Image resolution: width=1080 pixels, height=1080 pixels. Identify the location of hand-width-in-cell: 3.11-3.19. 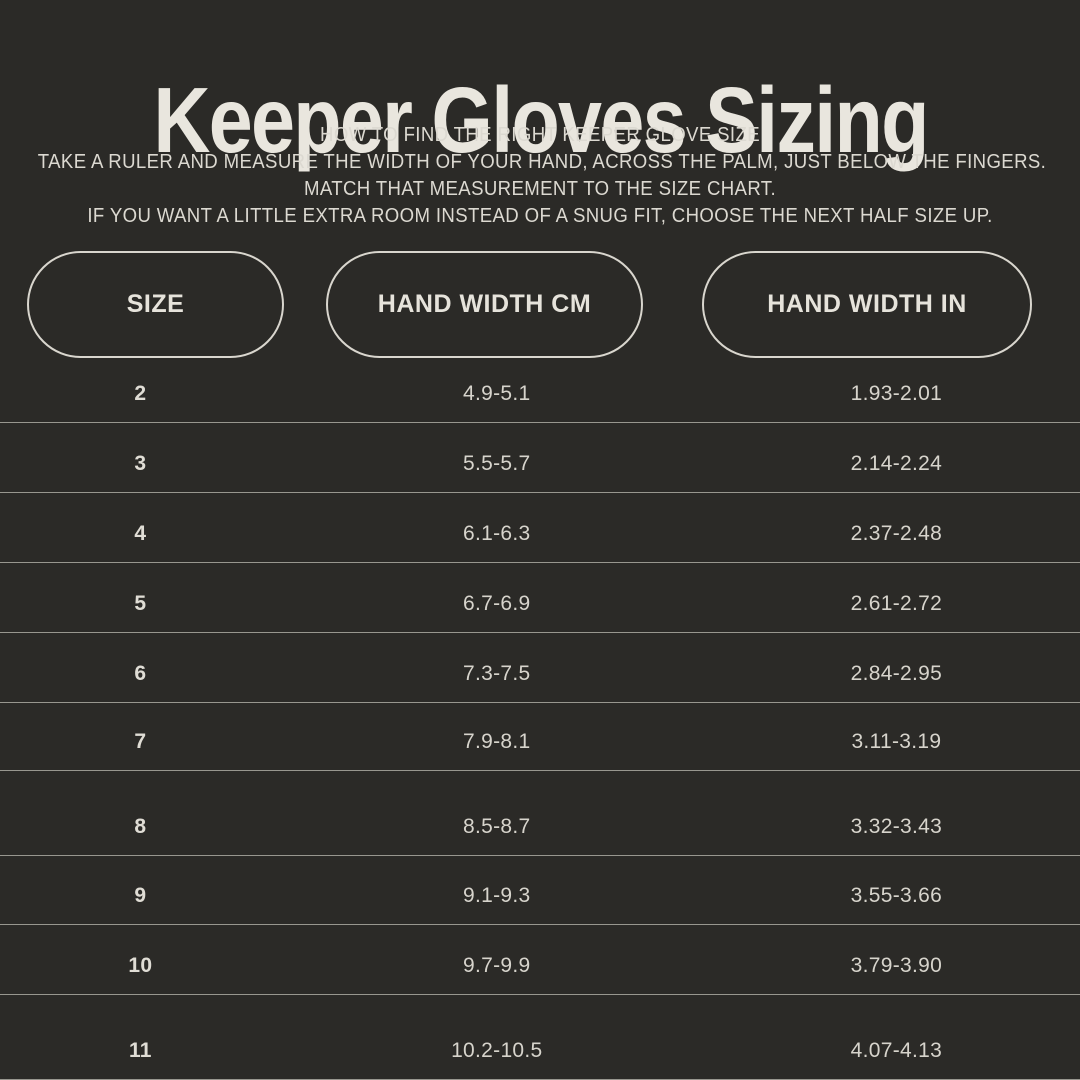
(896, 741).